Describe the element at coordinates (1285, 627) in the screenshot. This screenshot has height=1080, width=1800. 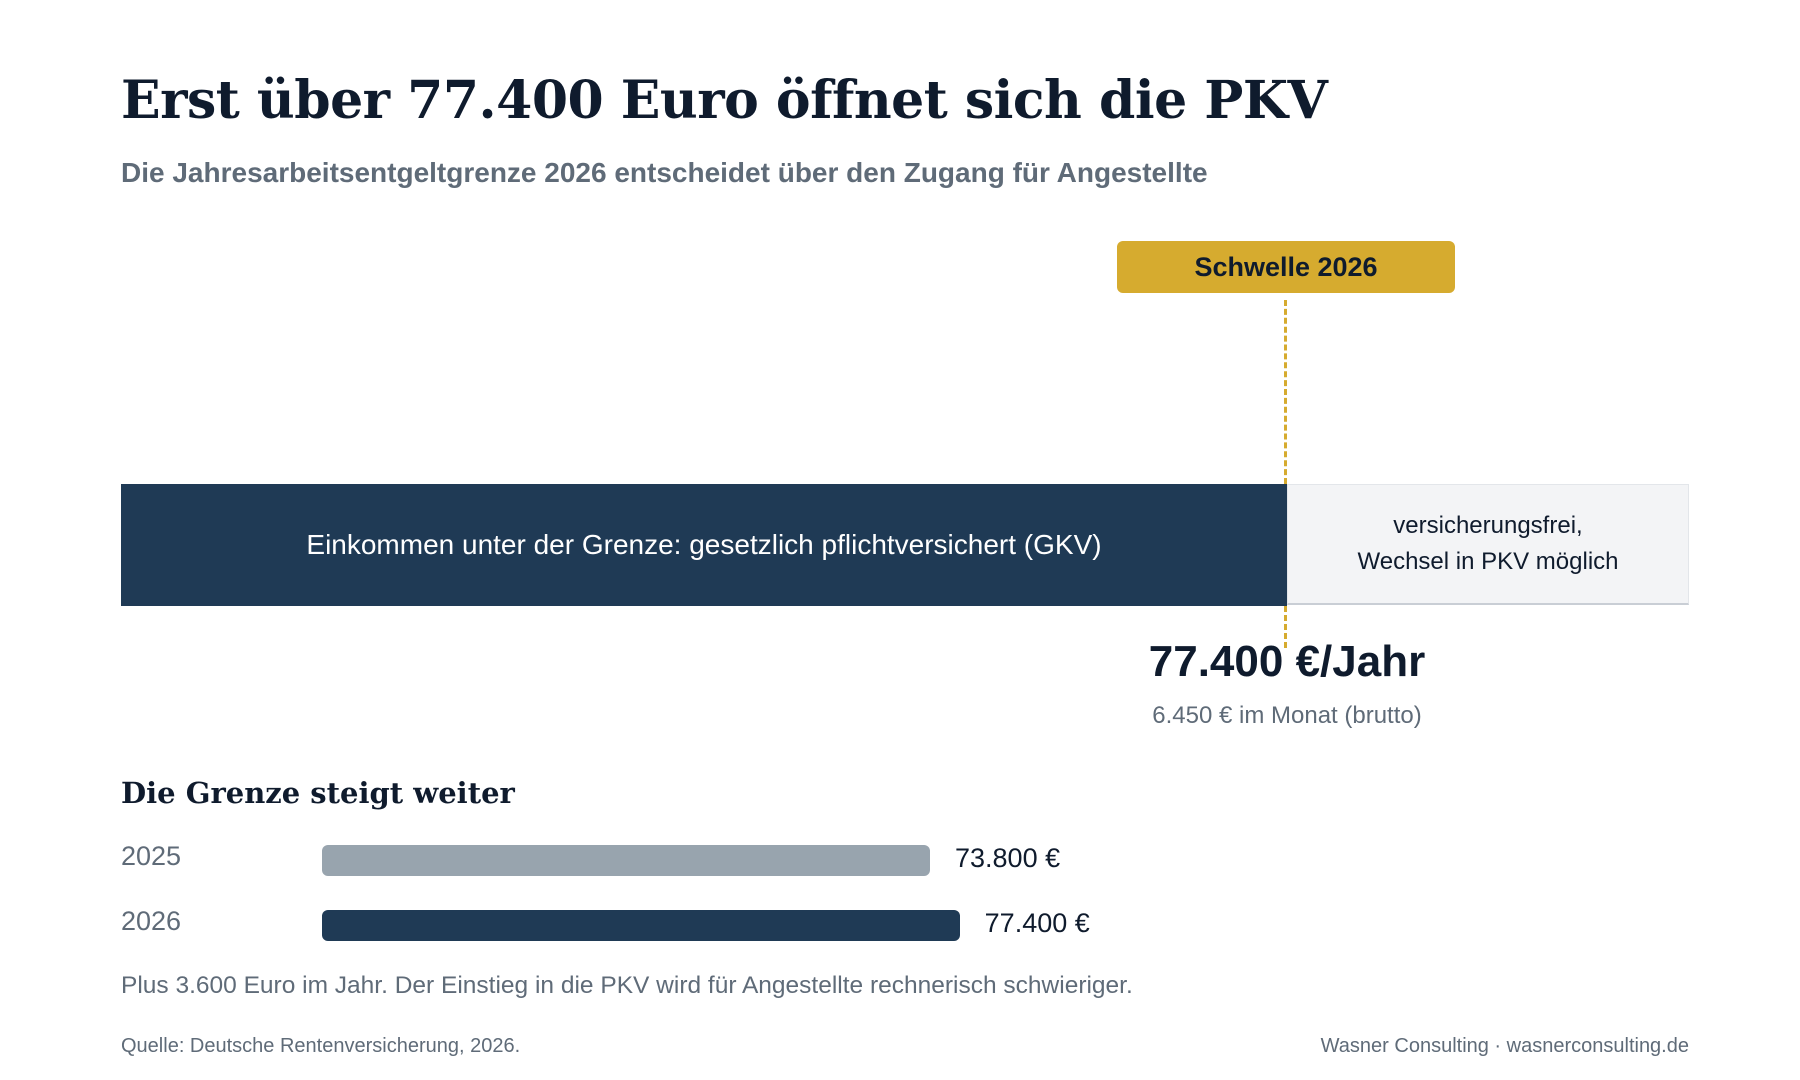
I see `threshold-marker-line-lower` at that location.